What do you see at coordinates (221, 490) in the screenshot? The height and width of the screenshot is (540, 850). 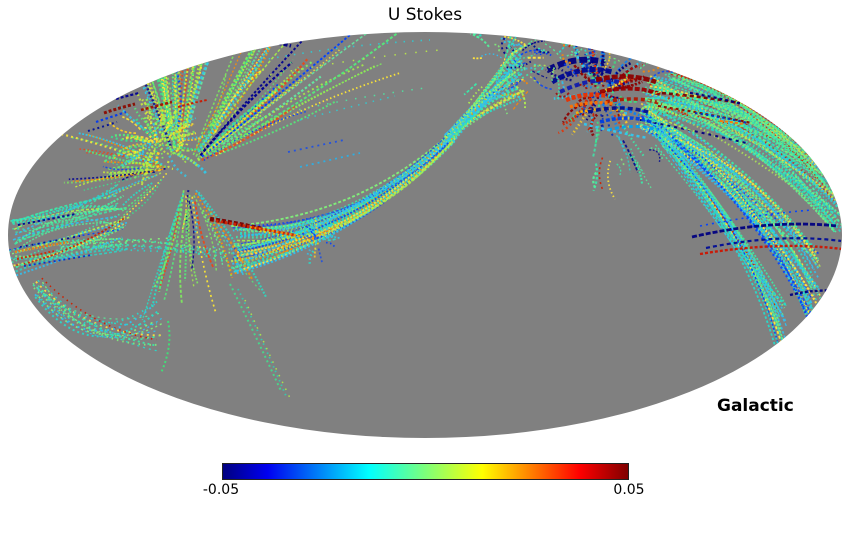 I see `colorbar-min-label: -0.05` at bounding box center [221, 490].